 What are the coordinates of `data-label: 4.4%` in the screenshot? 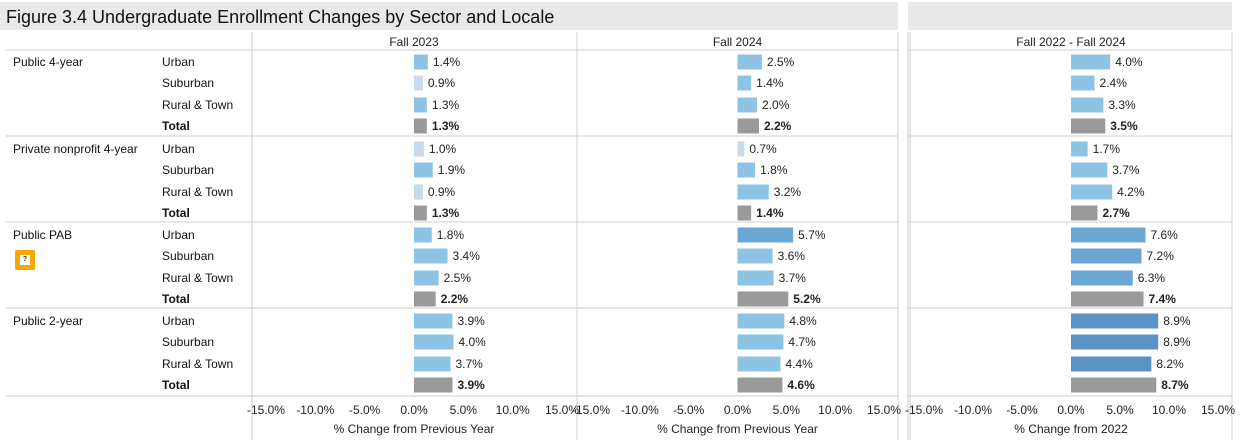 It's located at (799, 364).